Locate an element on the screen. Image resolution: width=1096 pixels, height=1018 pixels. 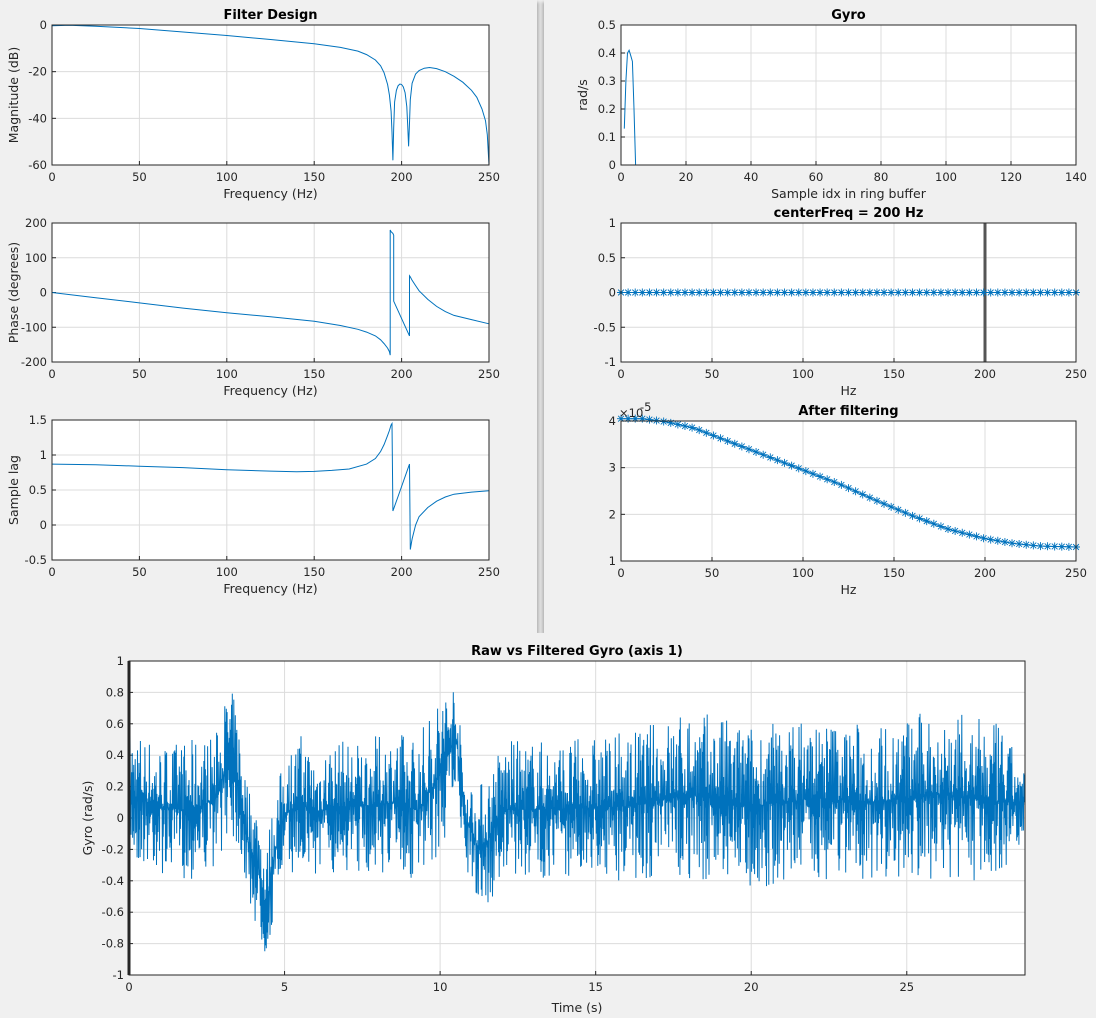
y-tick-label: 4 is located at coordinates (612, 421).